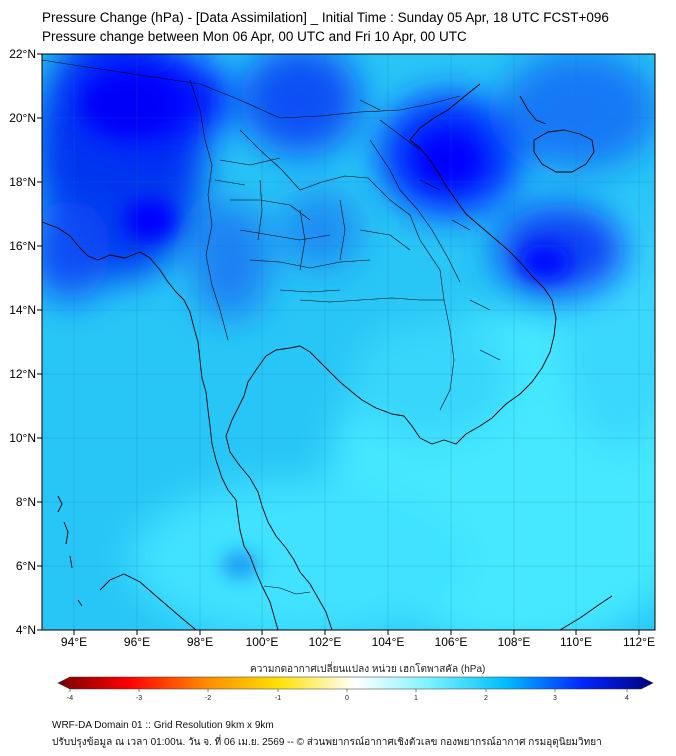 Image resolution: width=676 pixels, height=756 pixels. What do you see at coordinates (447, 355) in the screenshot?
I see `cambodia-vietnam-border` at bounding box center [447, 355].